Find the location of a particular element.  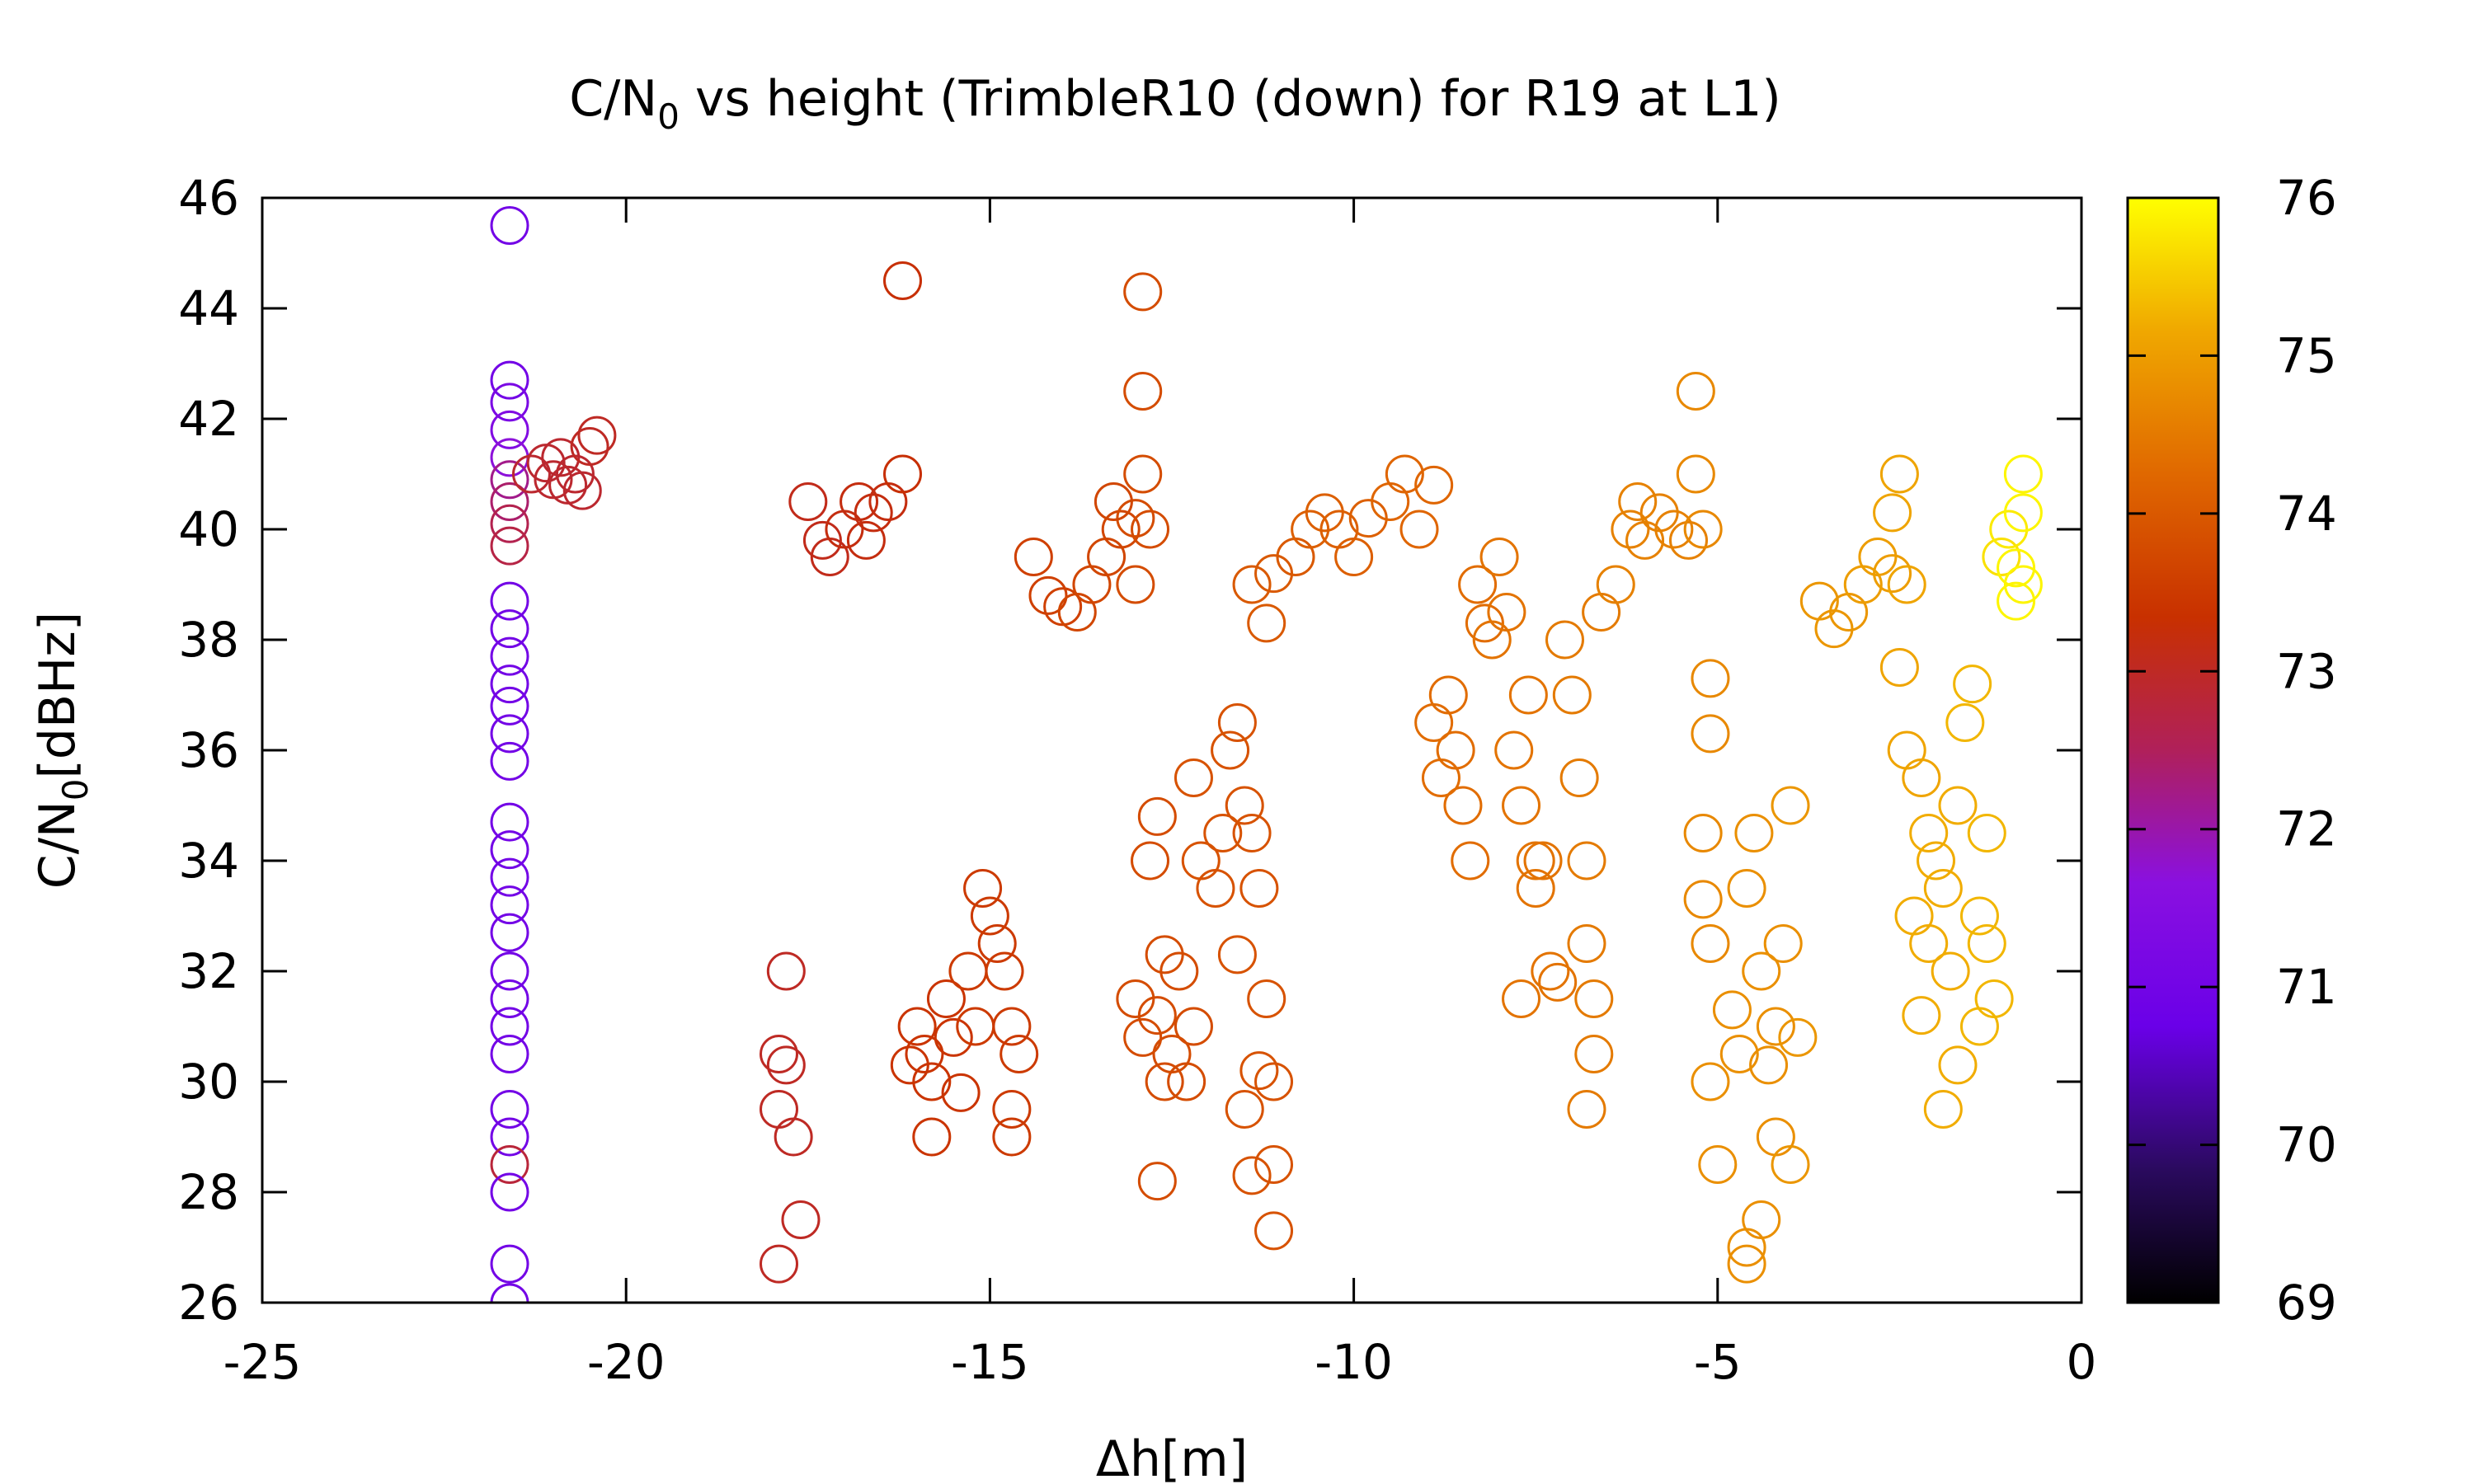

colorbar-tick-label: 76 is located at coordinates (2306, 198).